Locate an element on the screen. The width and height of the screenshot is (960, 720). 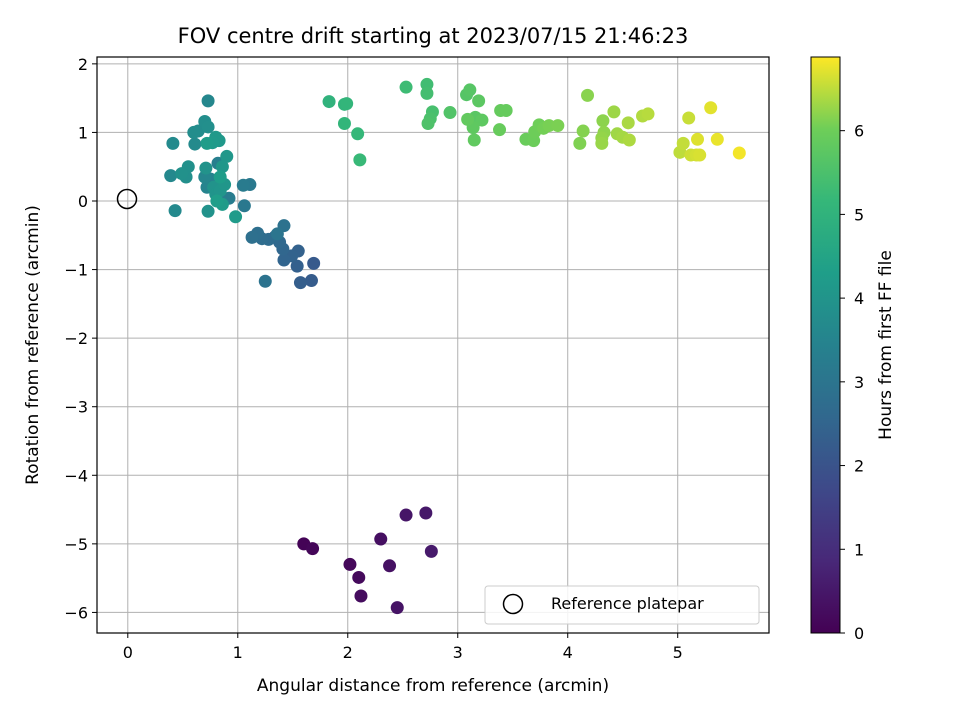
x-axis-label: Angular distance from reference (arcmin) is located at coordinates (433, 686).